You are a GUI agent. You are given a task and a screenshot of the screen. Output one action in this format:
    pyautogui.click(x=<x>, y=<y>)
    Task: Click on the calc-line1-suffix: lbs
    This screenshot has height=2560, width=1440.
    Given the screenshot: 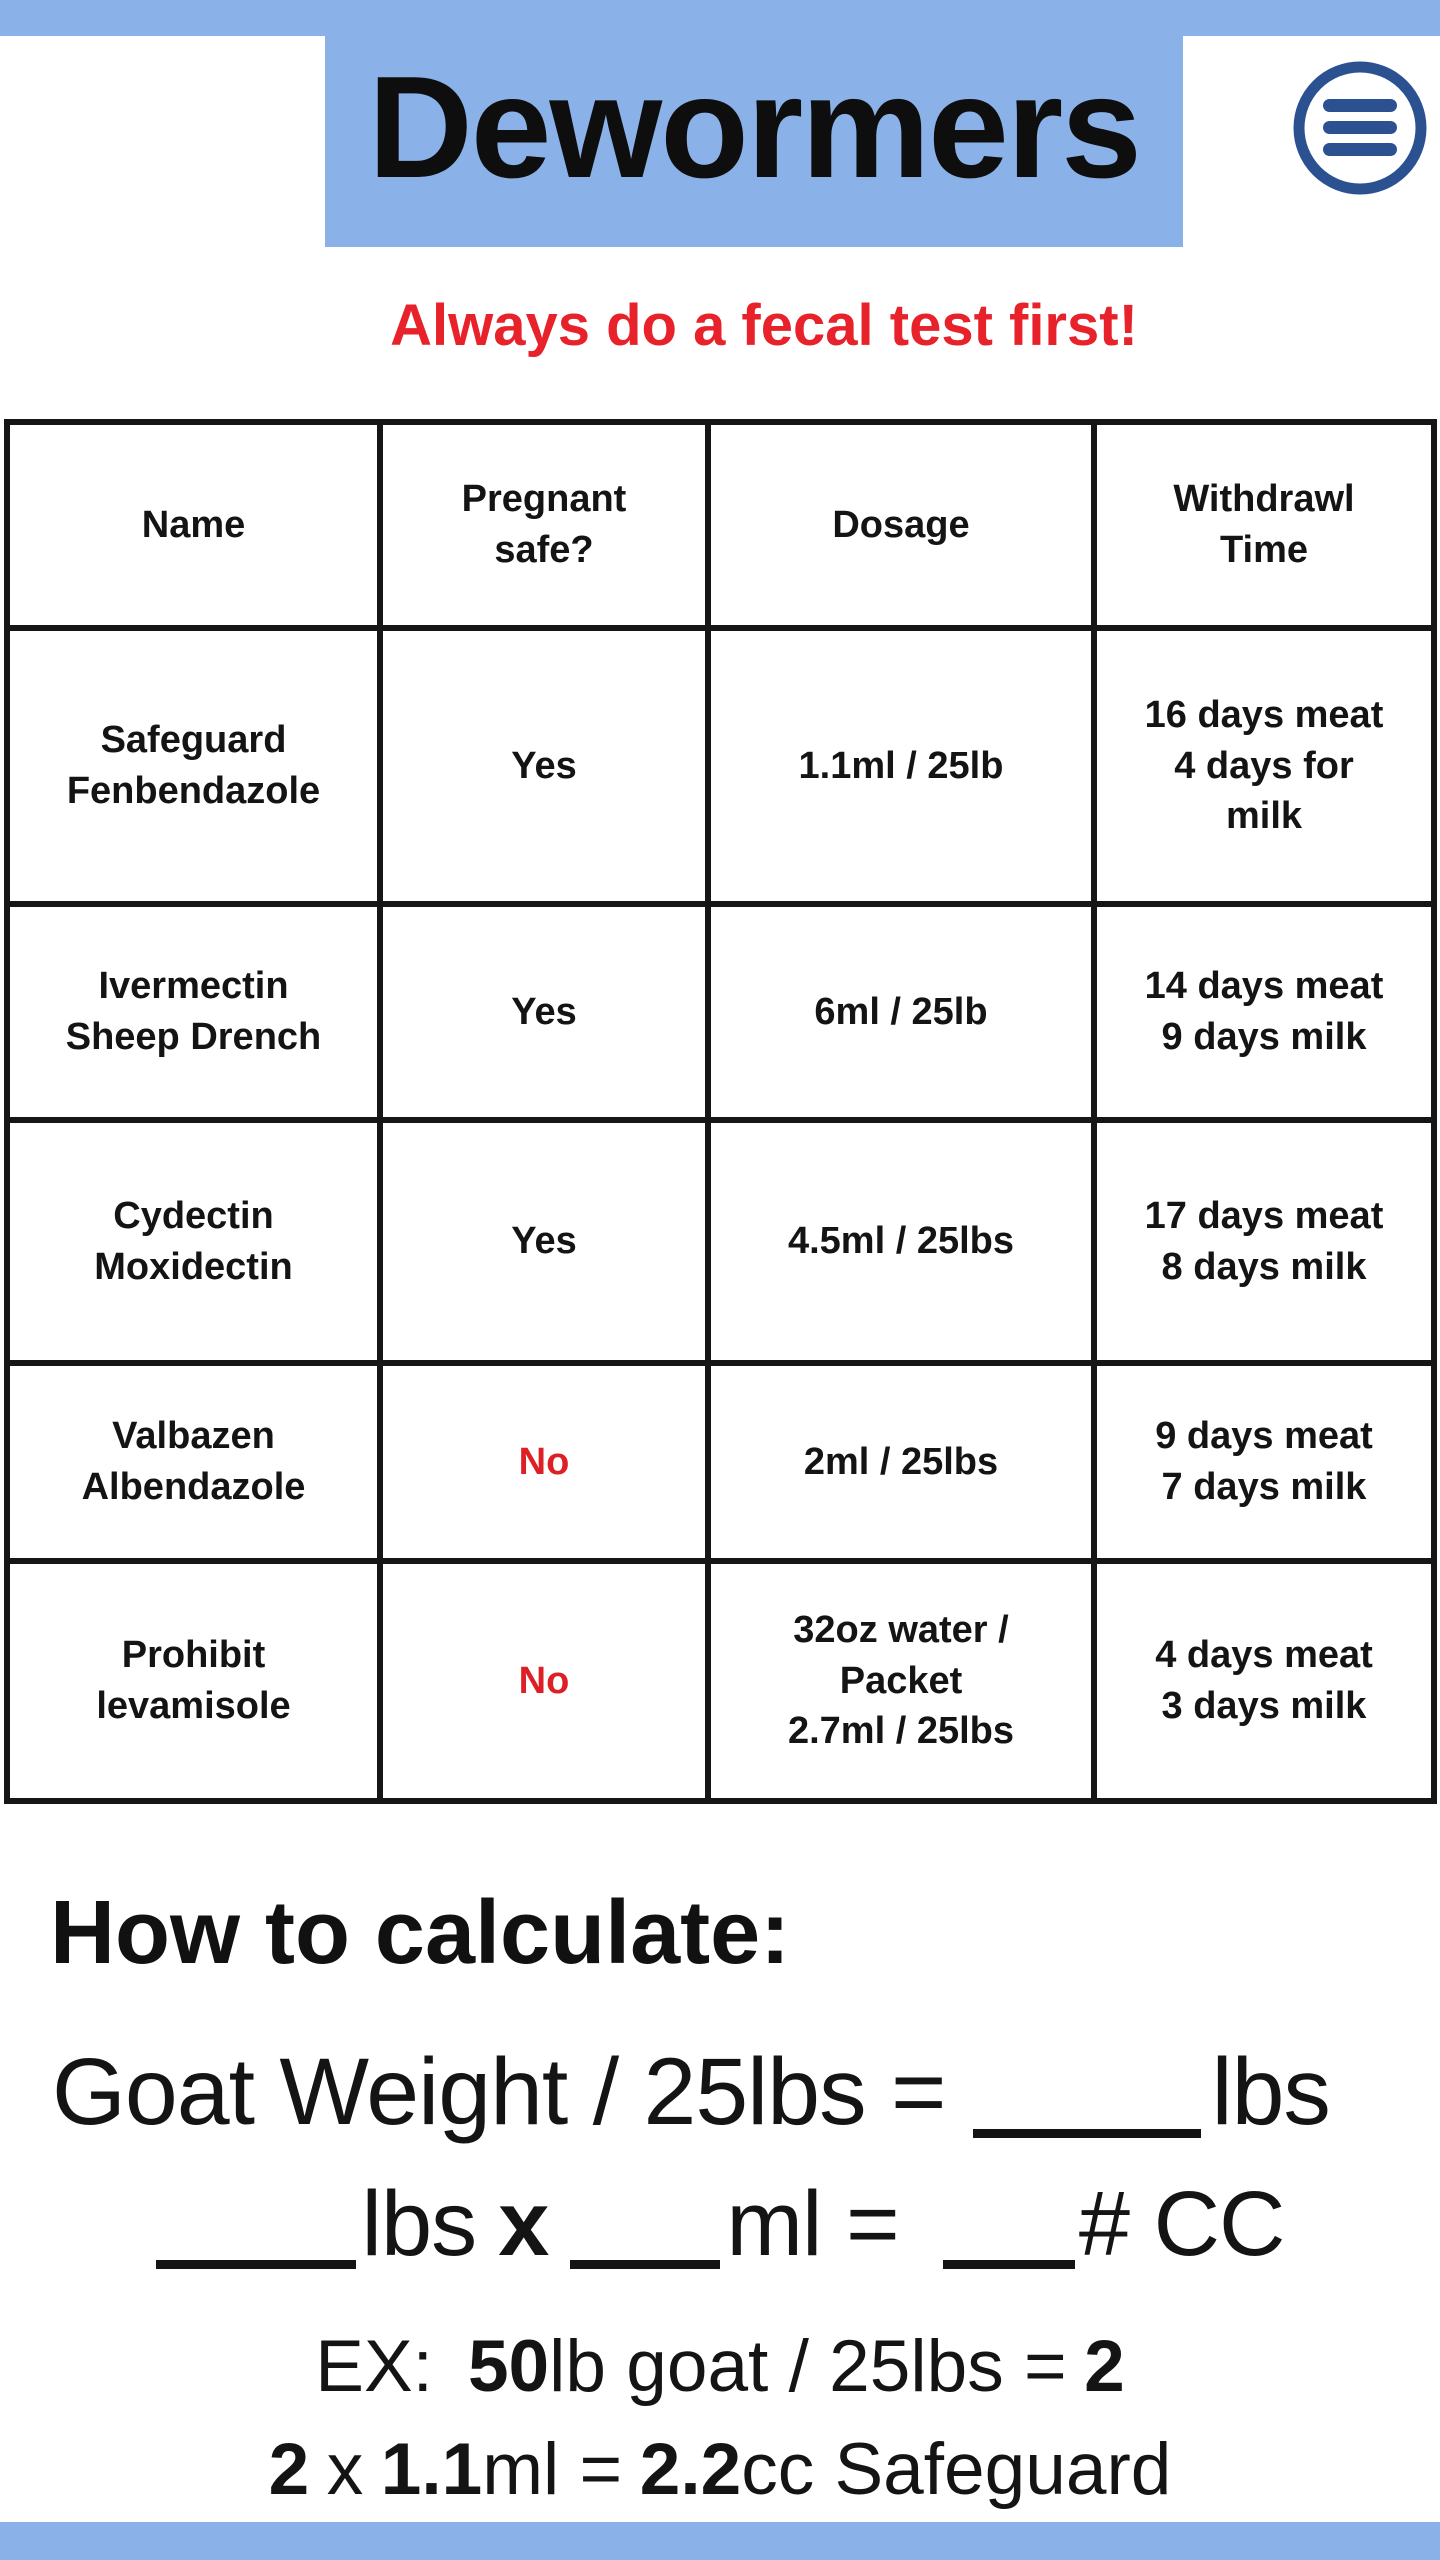 What is the action you would take?
    pyautogui.click(x=1270, y=2092)
    